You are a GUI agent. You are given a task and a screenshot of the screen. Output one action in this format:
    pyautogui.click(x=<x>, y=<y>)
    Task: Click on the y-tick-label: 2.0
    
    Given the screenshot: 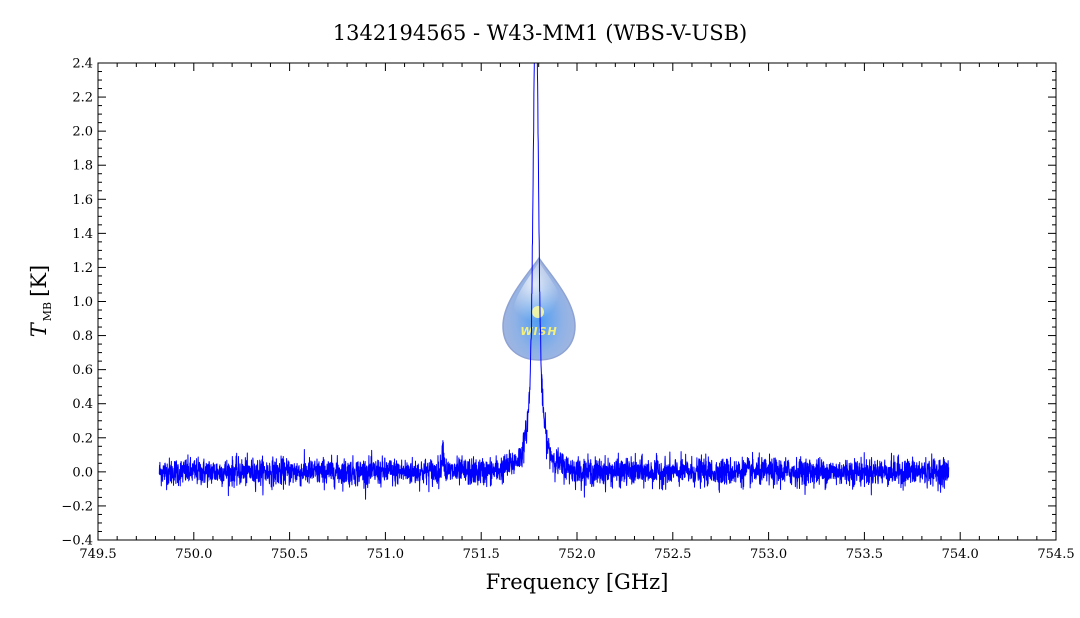 What is the action you would take?
    pyautogui.click(x=82, y=132)
    